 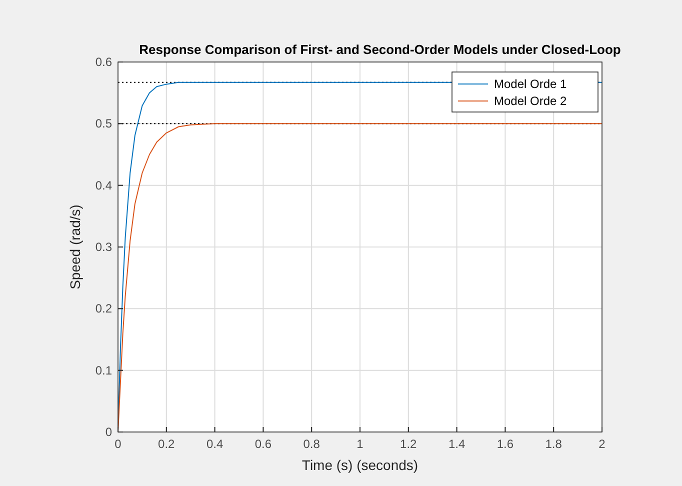 I want to click on chart-title: Response Comparison of First- and Second-Order Models under Closed-Loop, so click(x=380, y=49).